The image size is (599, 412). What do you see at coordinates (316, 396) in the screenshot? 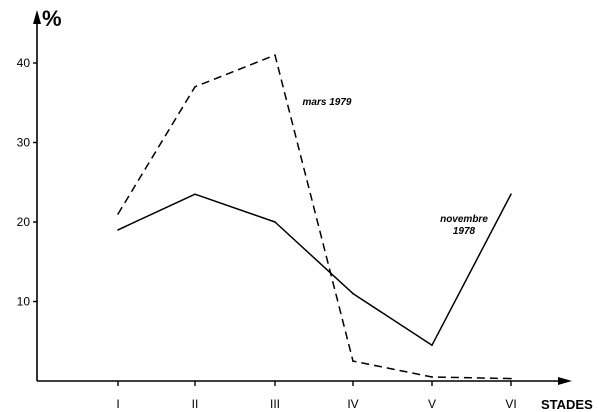
I see `x-ticks: I II III IV V VI` at bounding box center [316, 396].